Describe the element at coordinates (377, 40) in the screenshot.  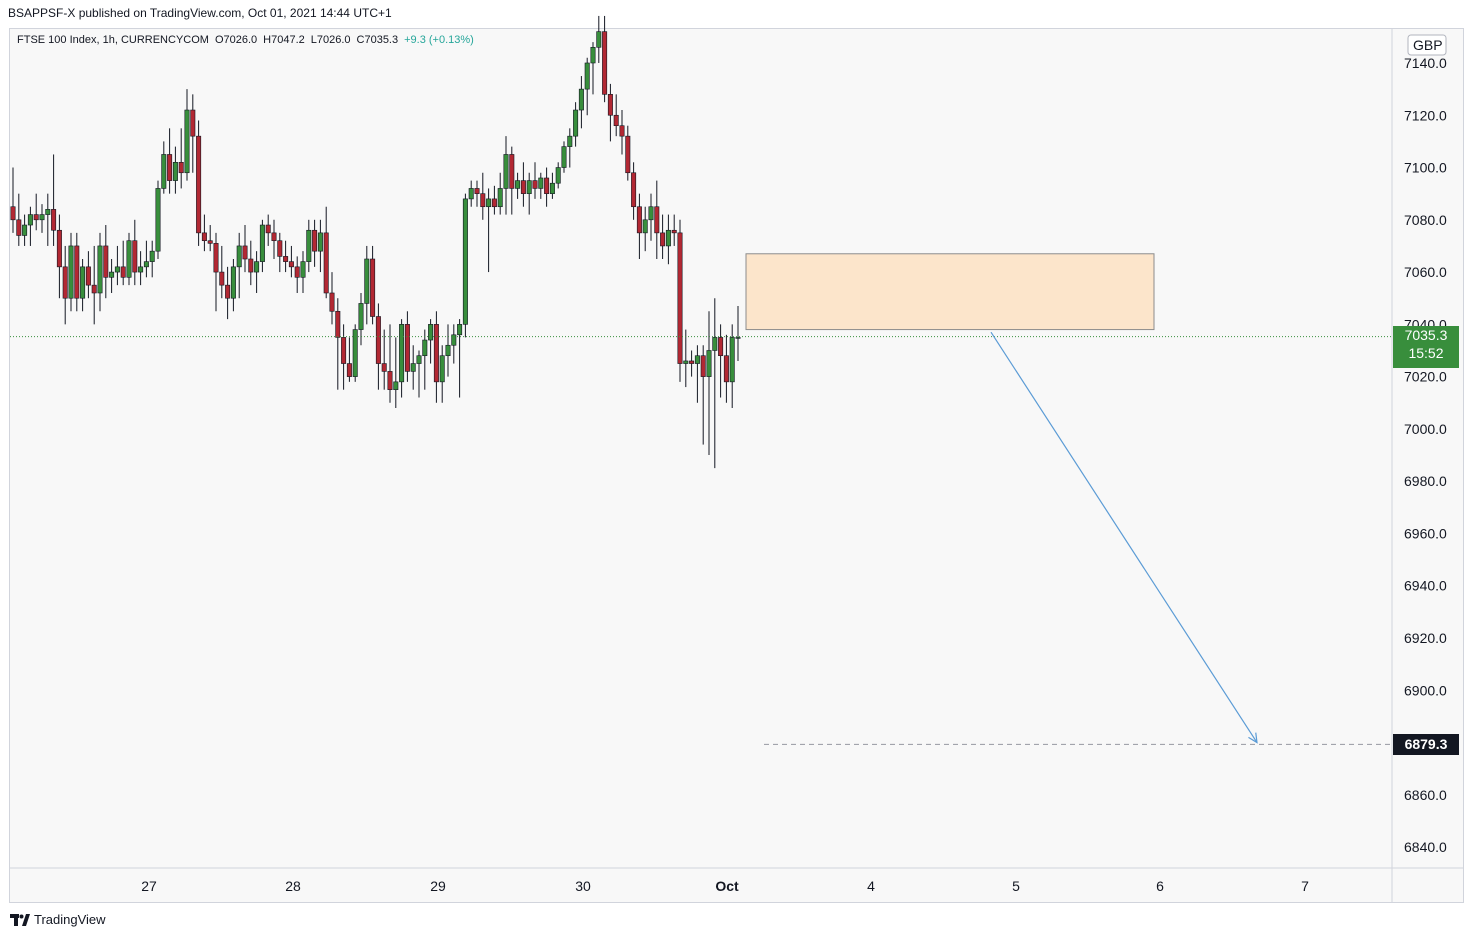
I see `legend-close: C7035.3` at that location.